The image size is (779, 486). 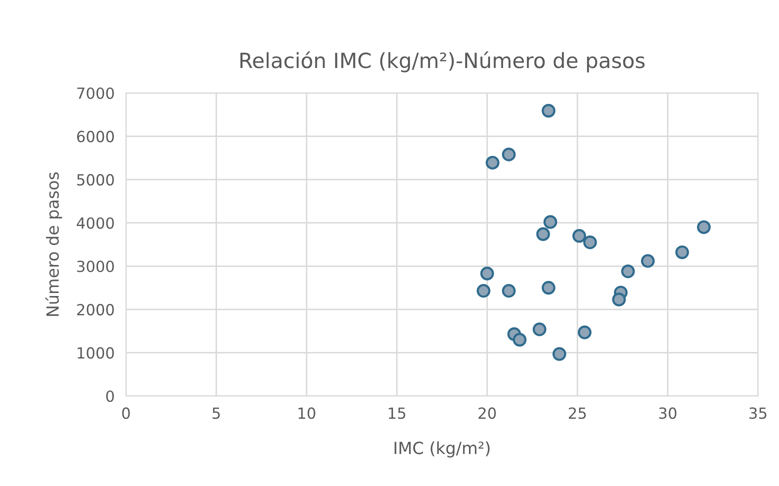 I want to click on x-axis-title: IMC (kg/m²), so click(x=442, y=449).